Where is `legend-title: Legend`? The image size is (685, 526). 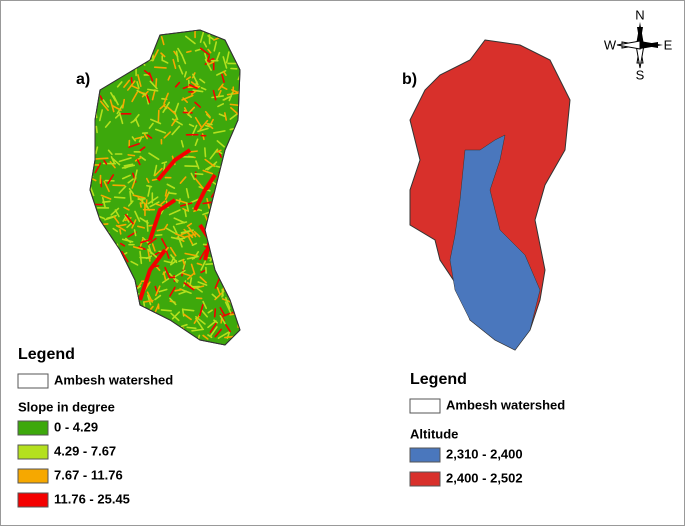
legend-title: Legend is located at coordinates (46, 354).